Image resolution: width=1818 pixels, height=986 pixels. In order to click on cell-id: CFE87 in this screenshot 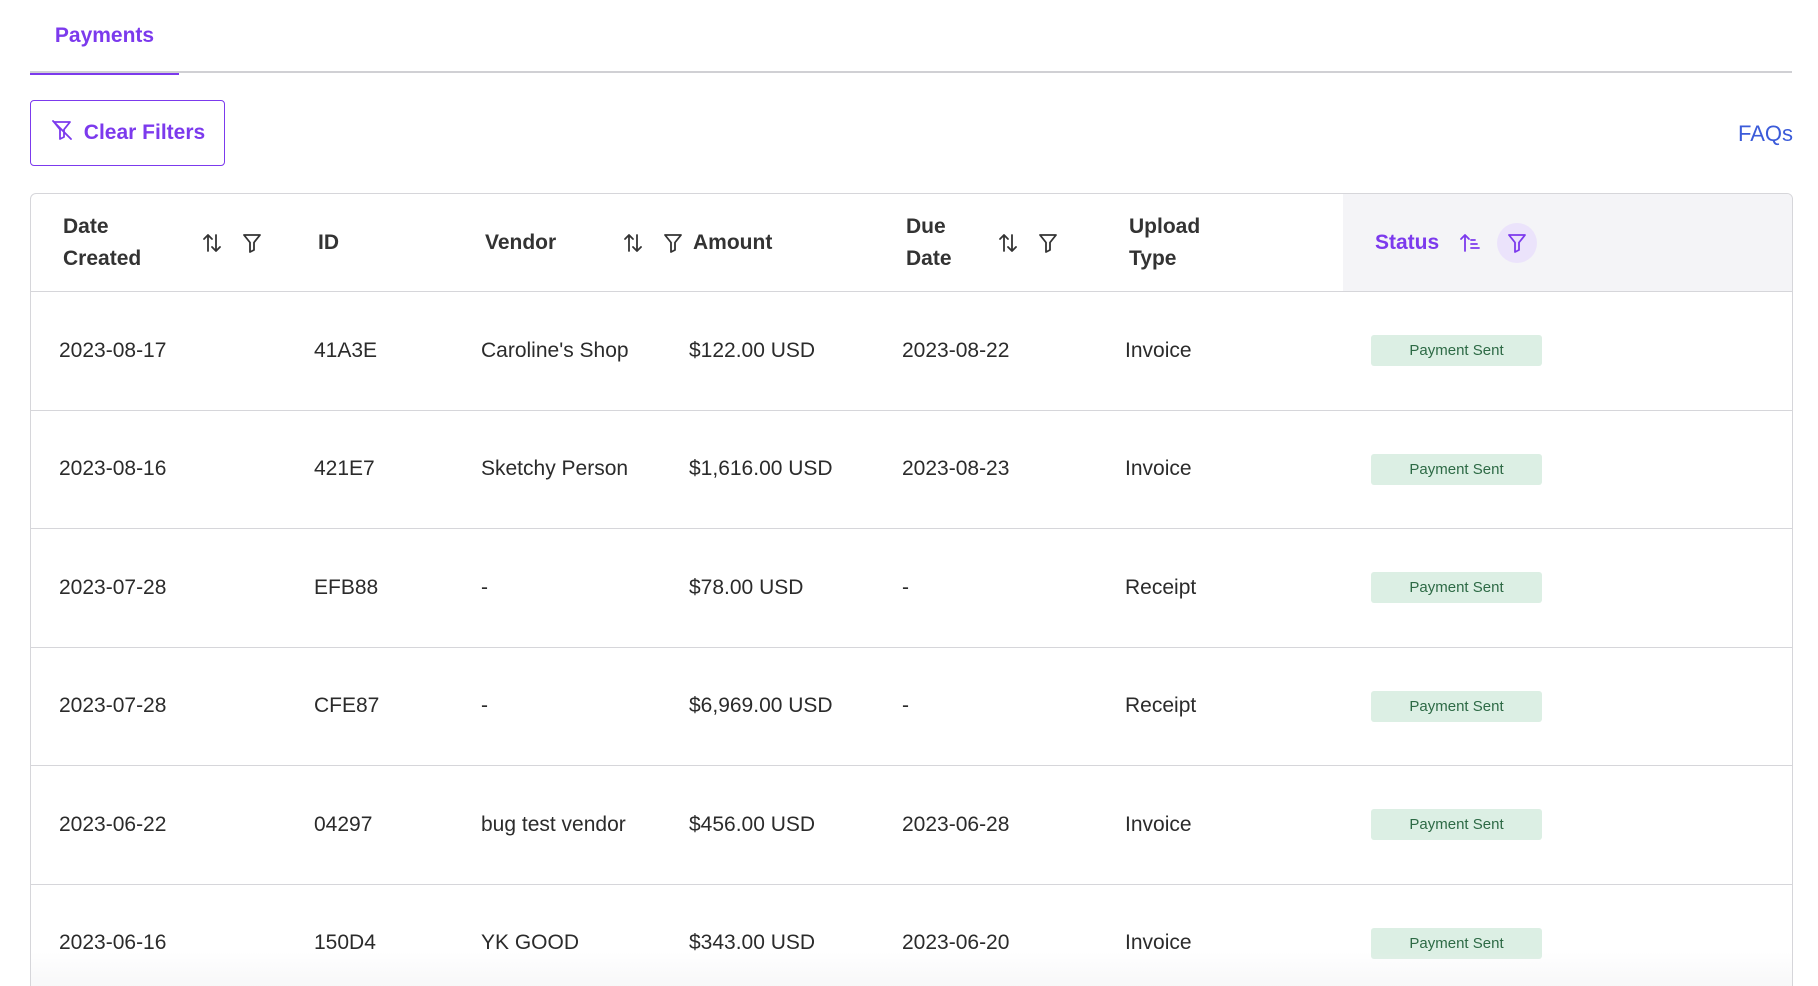, I will do `click(347, 706)`.